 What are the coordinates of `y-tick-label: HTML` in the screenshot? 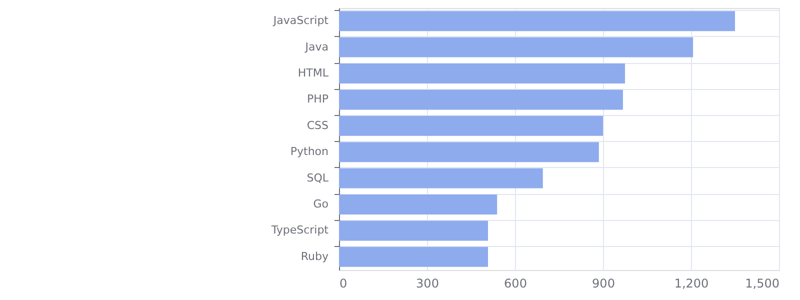 It's located at (314, 73).